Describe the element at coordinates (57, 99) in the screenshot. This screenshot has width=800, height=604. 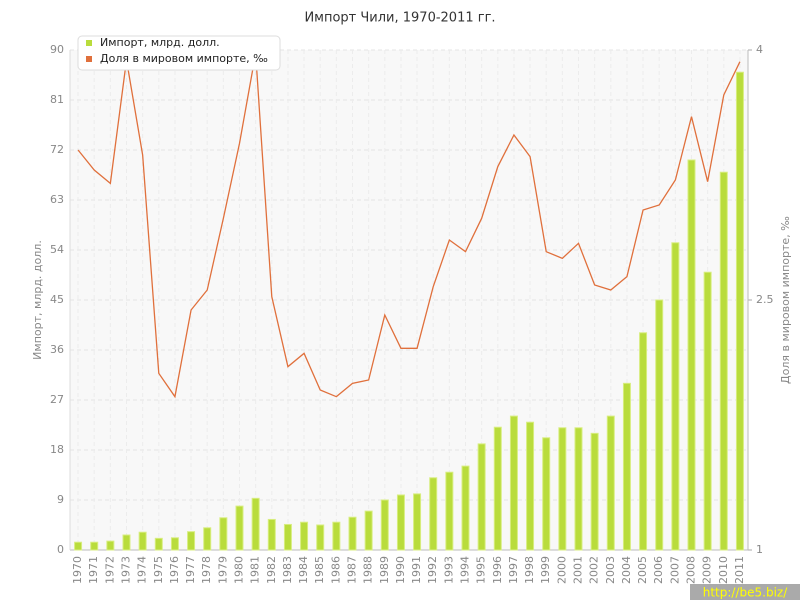
I see `y-tick-label: 81` at that location.